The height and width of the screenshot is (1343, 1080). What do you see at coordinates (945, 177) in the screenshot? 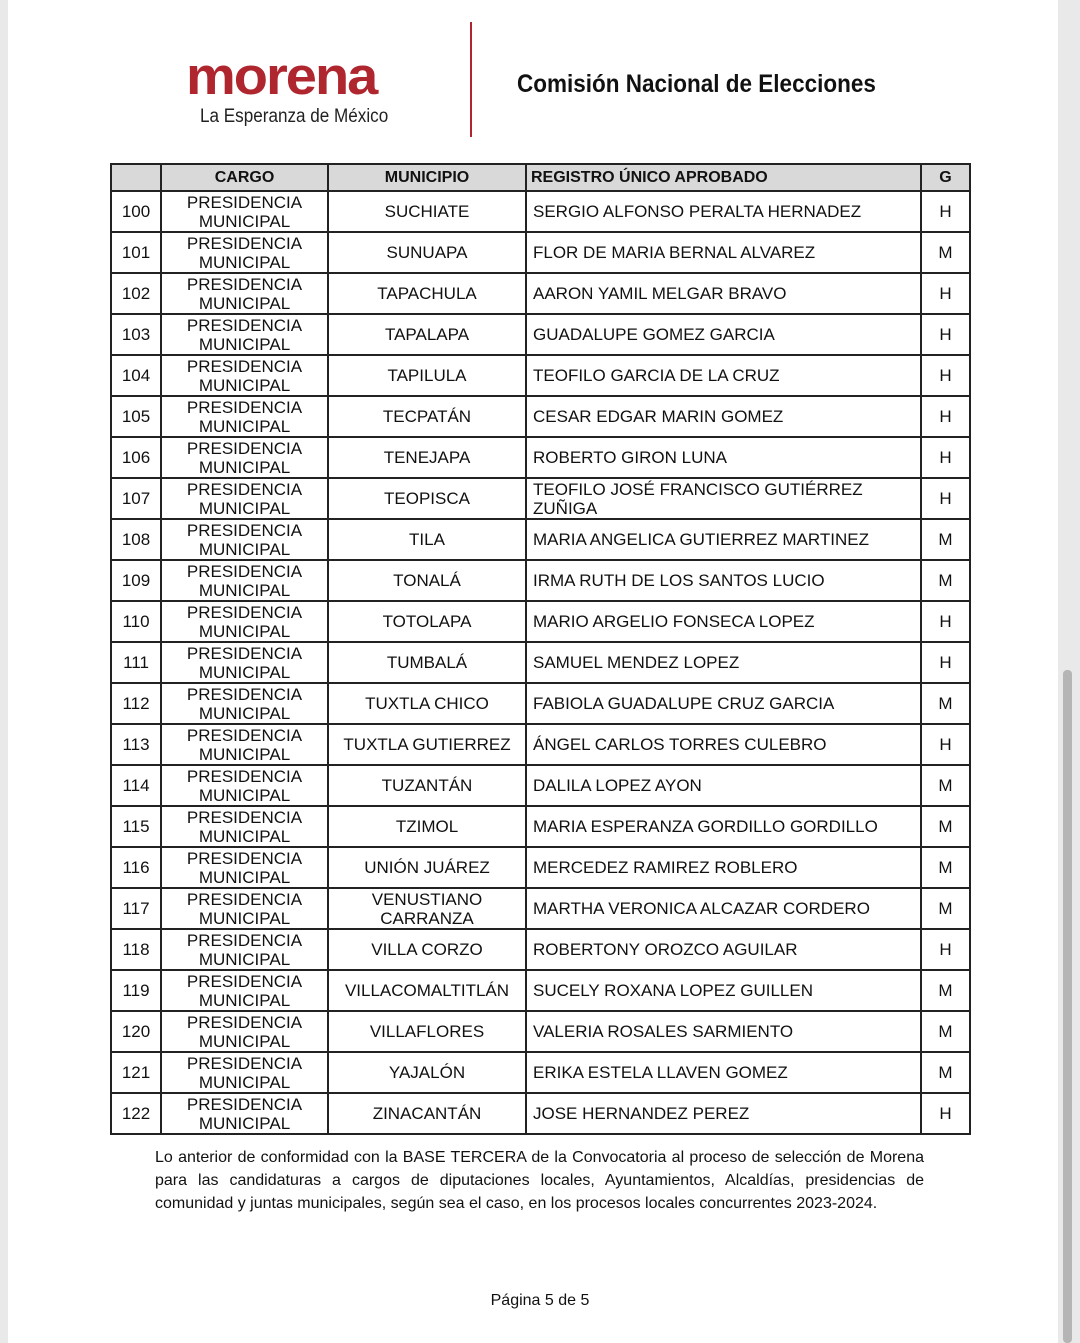
I see `column-header-genero: G` at bounding box center [945, 177].